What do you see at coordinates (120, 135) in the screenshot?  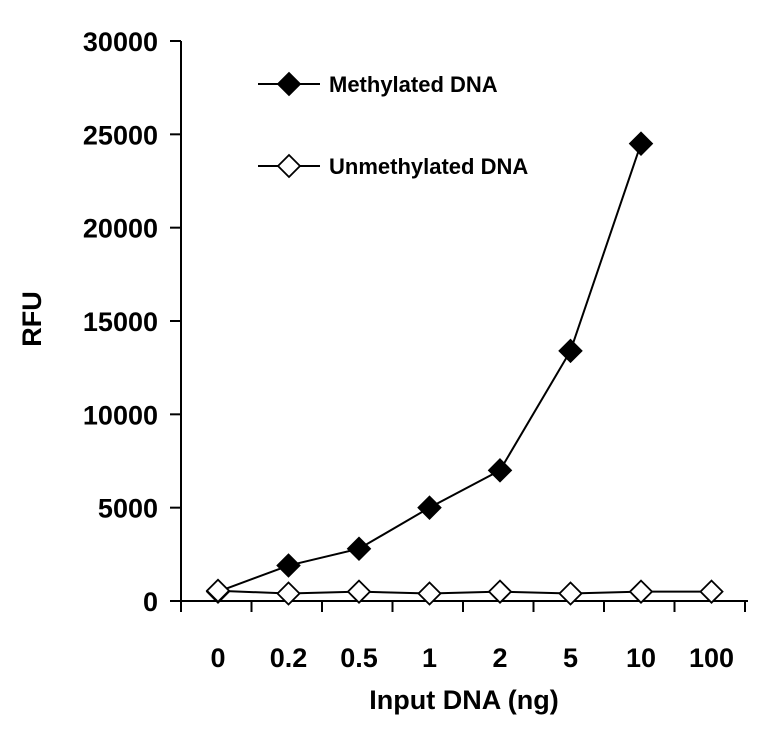 I see `y-tick-label: 25000` at bounding box center [120, 135].